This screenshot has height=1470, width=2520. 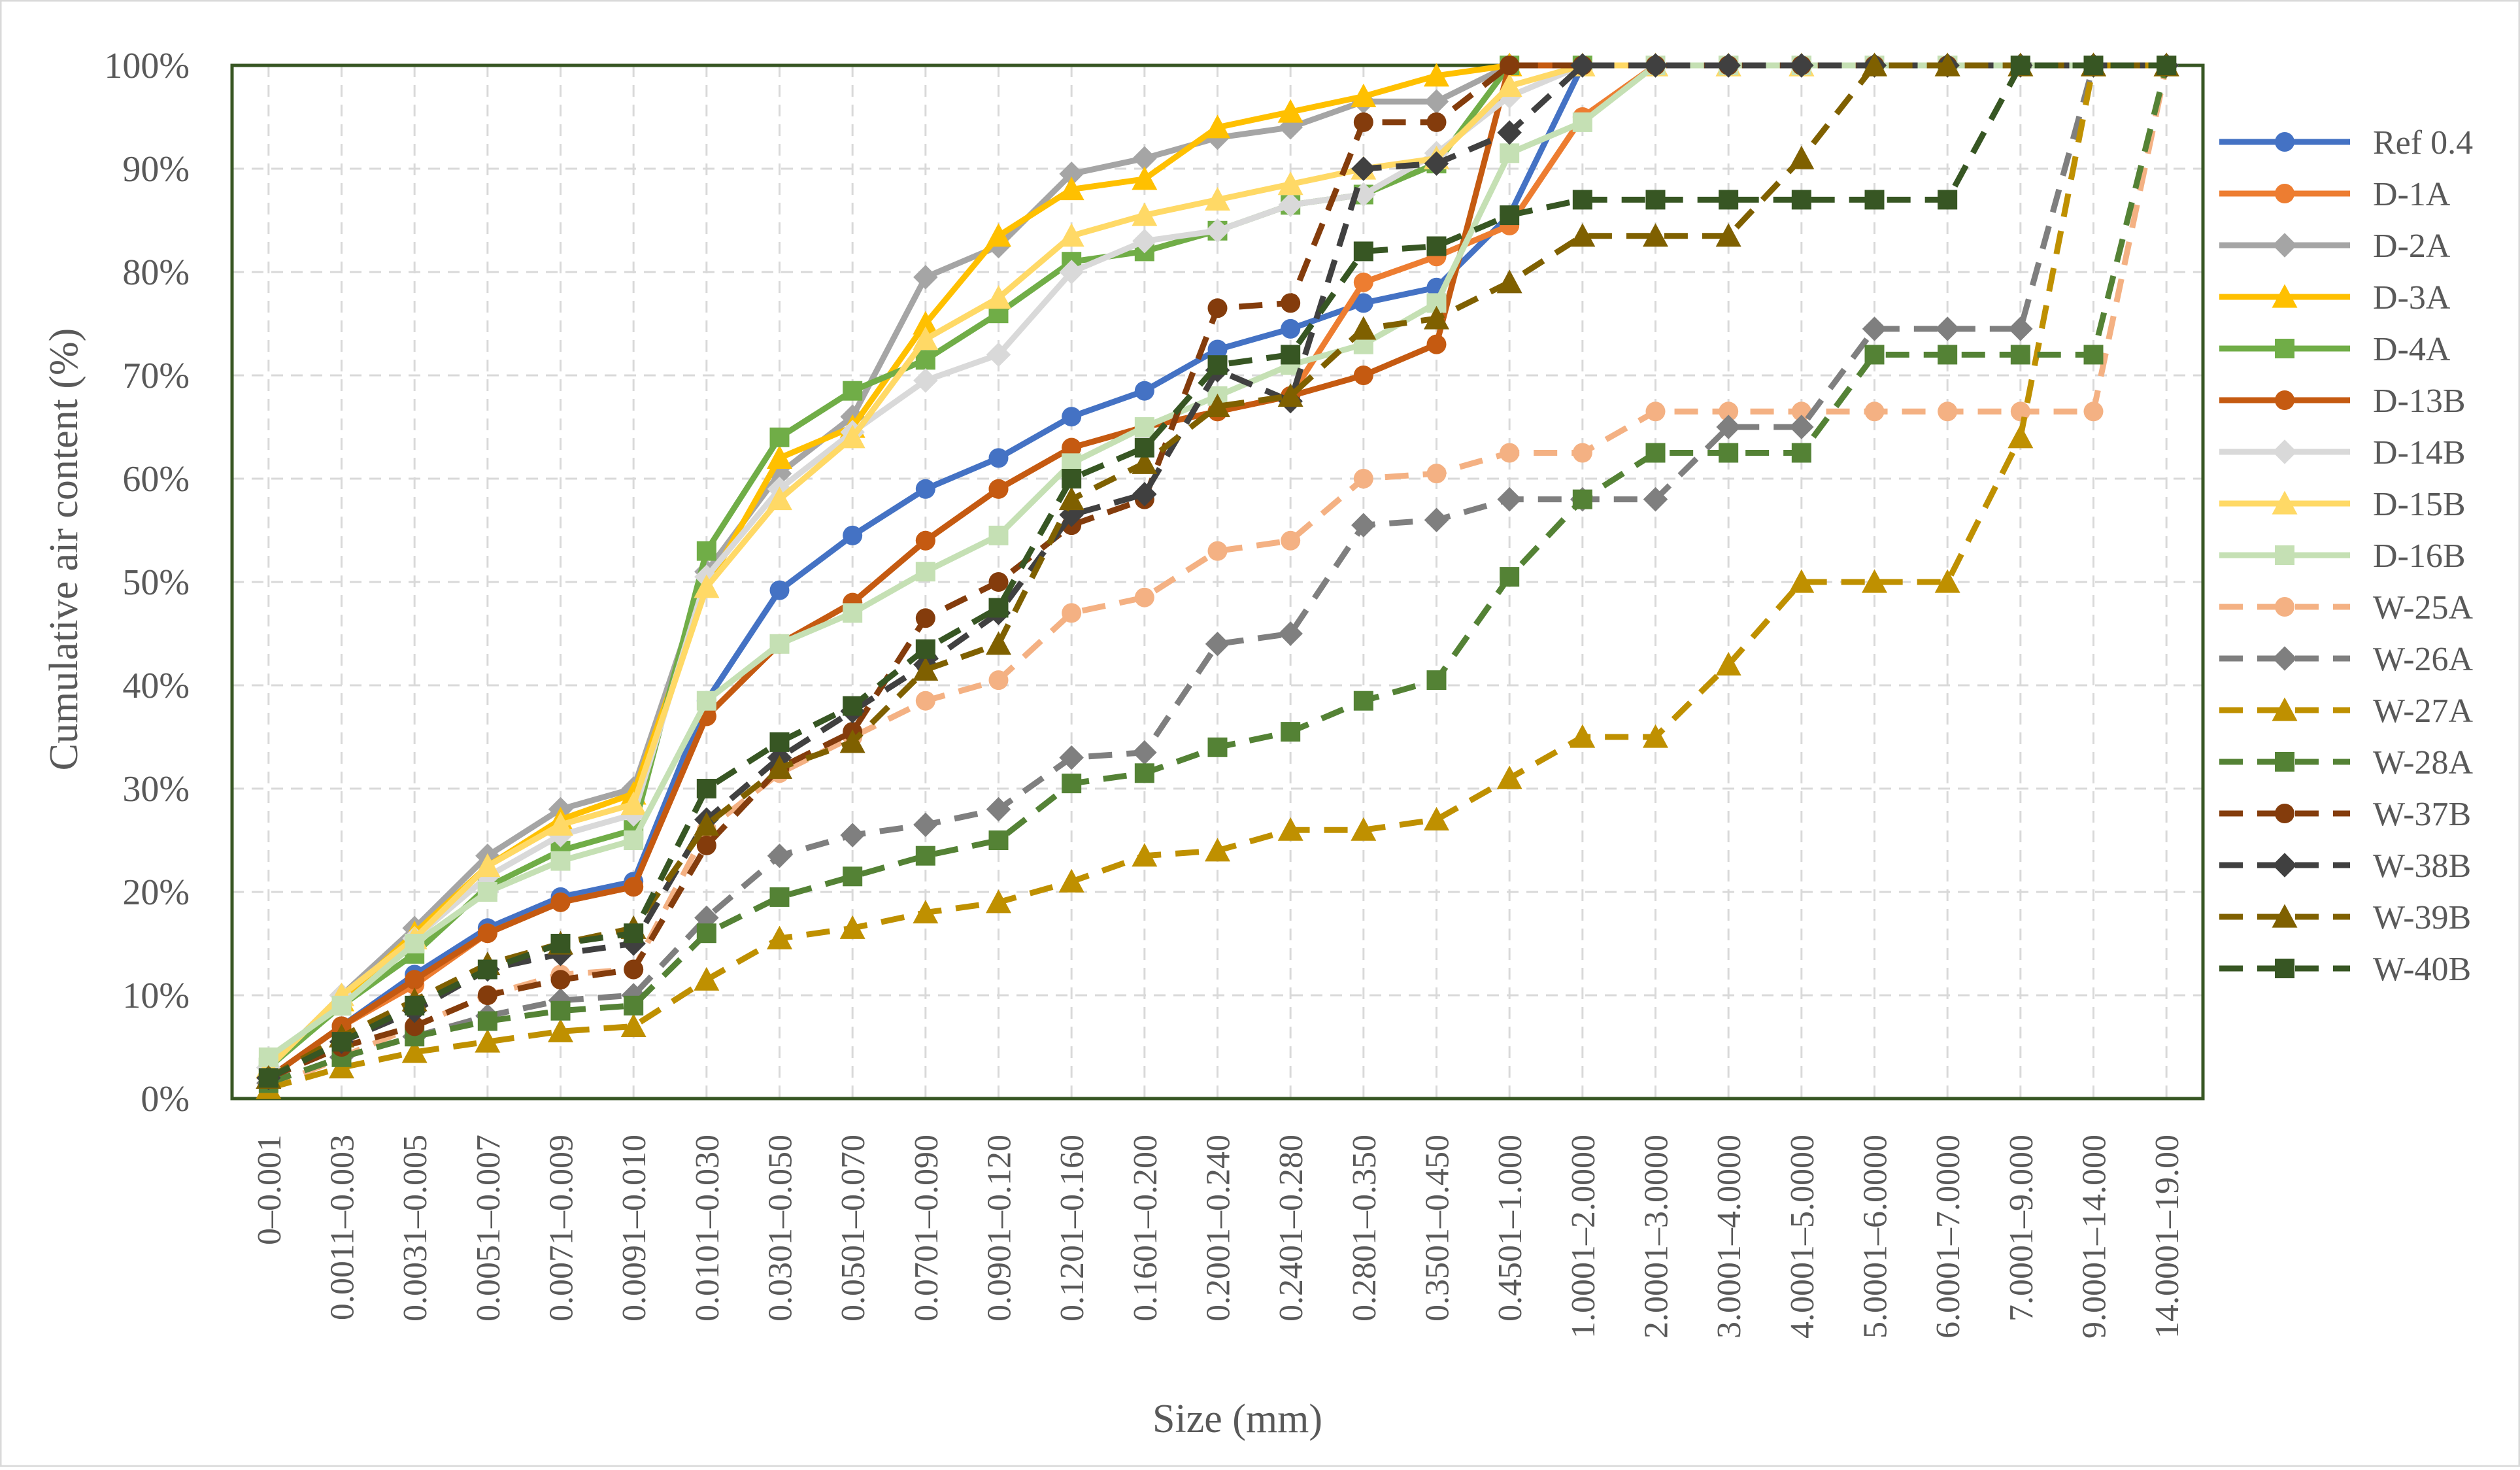 What do you see at coordinates (2342, 556) in the screenshot?
I see `legend-entry: D-16B` at bounding box center [2342, 556].